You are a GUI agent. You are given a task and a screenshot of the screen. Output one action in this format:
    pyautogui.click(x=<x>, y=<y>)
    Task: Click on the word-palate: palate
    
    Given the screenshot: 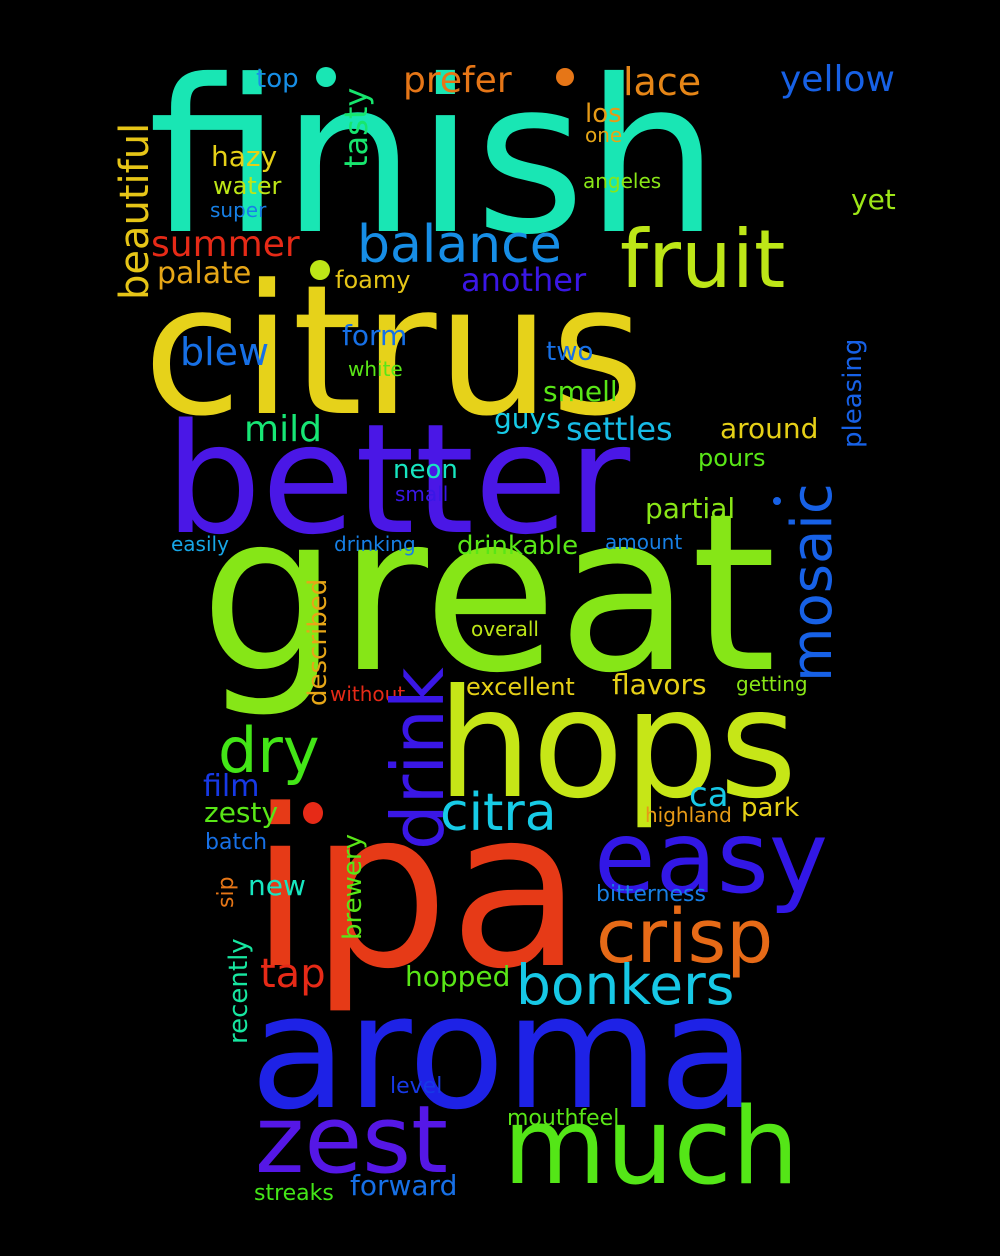 What is the action you would take?
    pyautogui.click(x=204, y=273)
    